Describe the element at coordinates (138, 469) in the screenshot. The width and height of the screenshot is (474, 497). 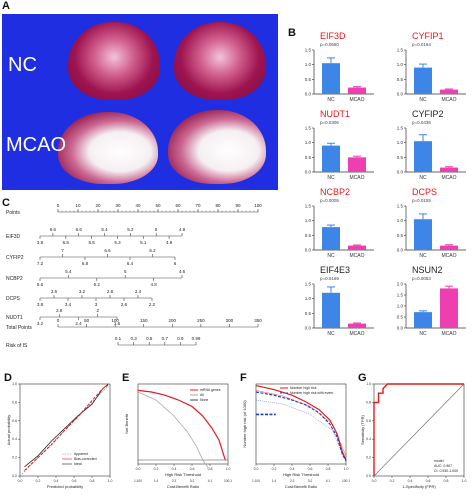
I see `dca-xtick-label-0: 0.0` at that location.